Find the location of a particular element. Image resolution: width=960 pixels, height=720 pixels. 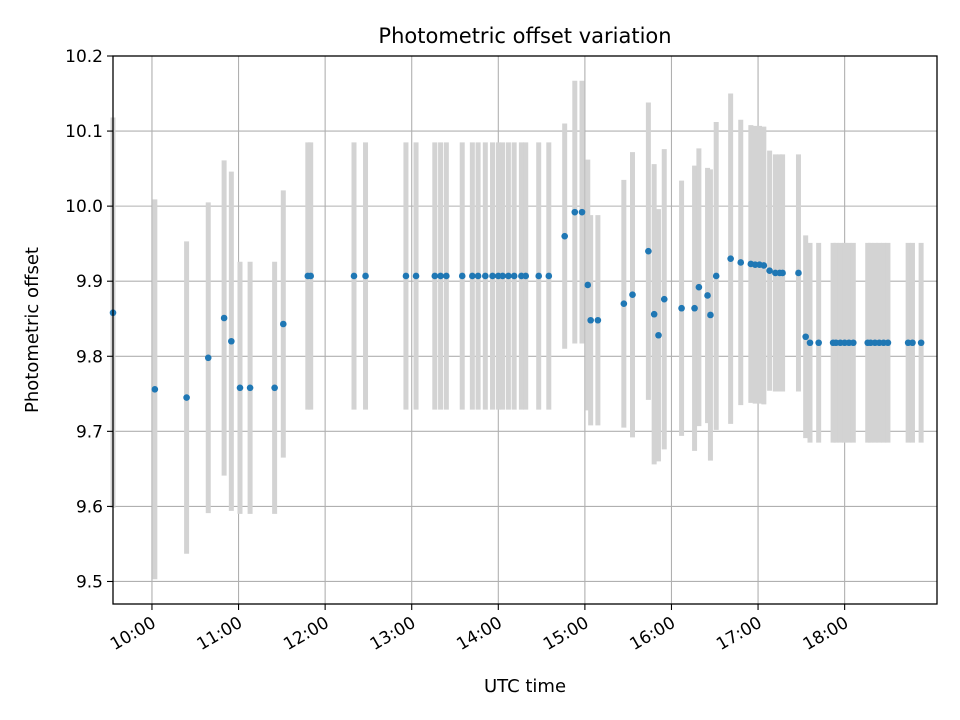

x-tick-label: 18:00 is located at coordinates (826, 634).